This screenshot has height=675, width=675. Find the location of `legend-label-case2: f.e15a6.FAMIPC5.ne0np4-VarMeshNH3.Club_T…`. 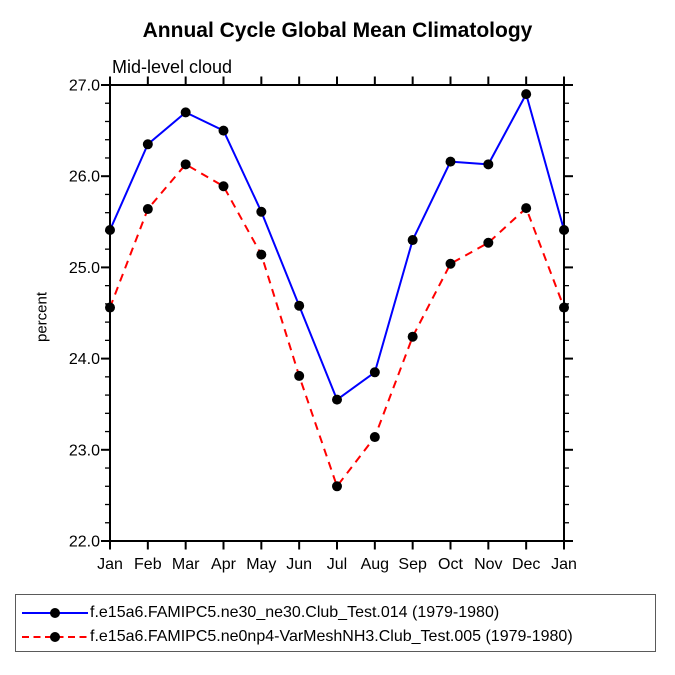

legend-label-case2: f.e15a6.FAMIPC5.ne0np4-VarMeshNH3.Club_T… is located at coordinates (331, 636).